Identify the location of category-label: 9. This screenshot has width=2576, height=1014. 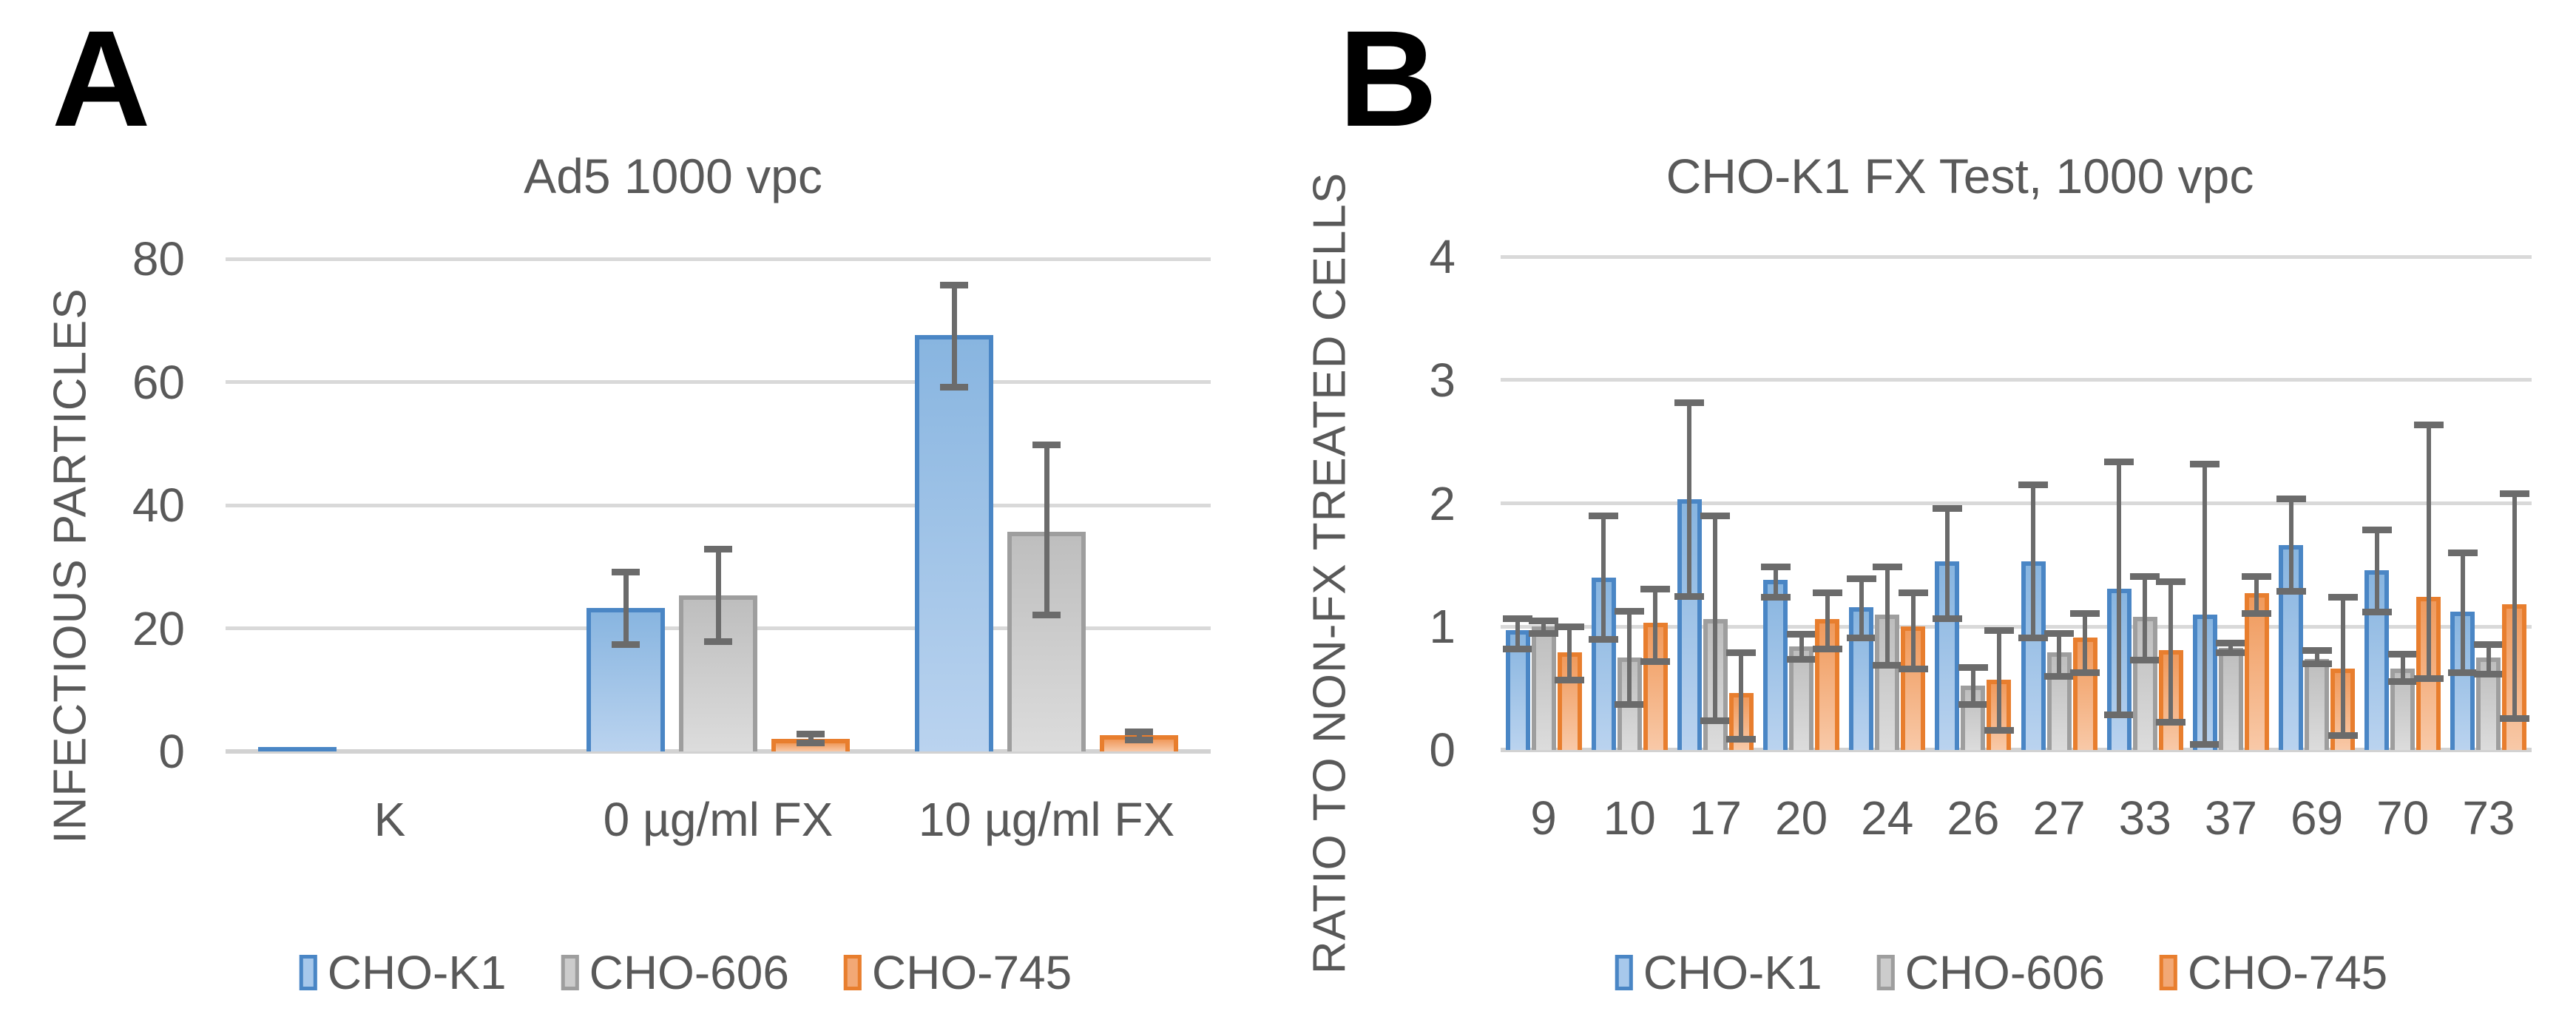
(1543, 818).